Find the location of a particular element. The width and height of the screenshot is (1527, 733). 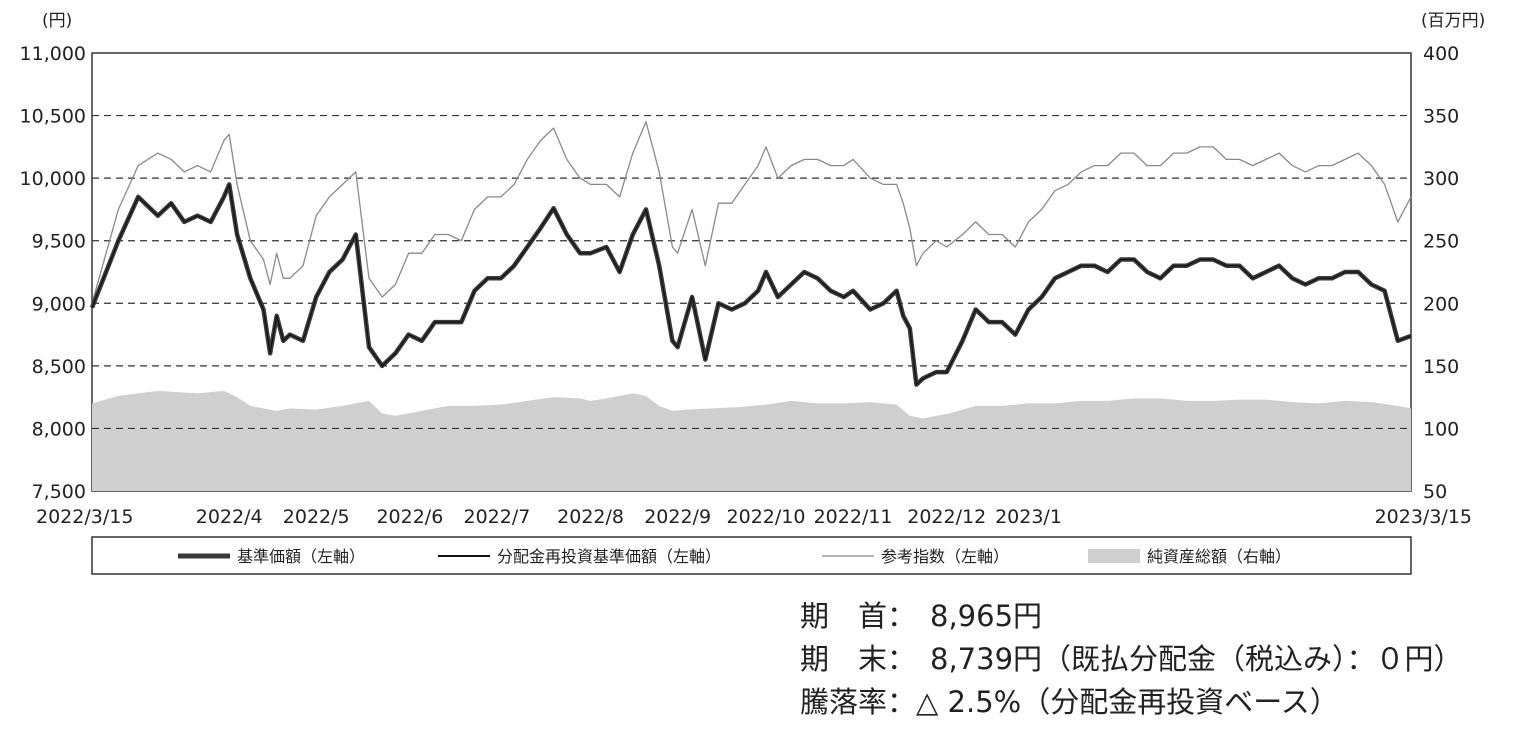

left-axis-unit: (円) is located at coordinates (57, 21).